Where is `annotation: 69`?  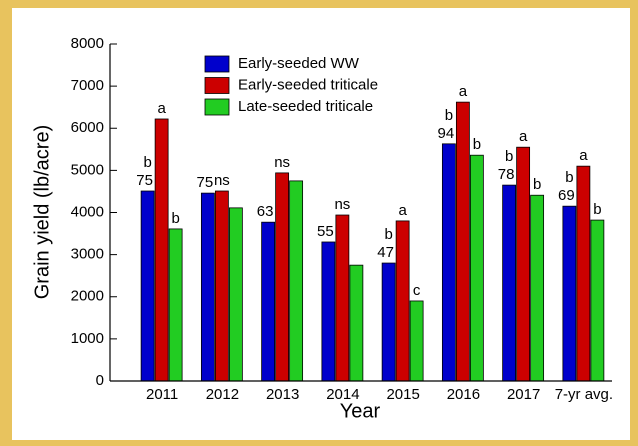
annotation: 69 is located at coordinates (566, 195).